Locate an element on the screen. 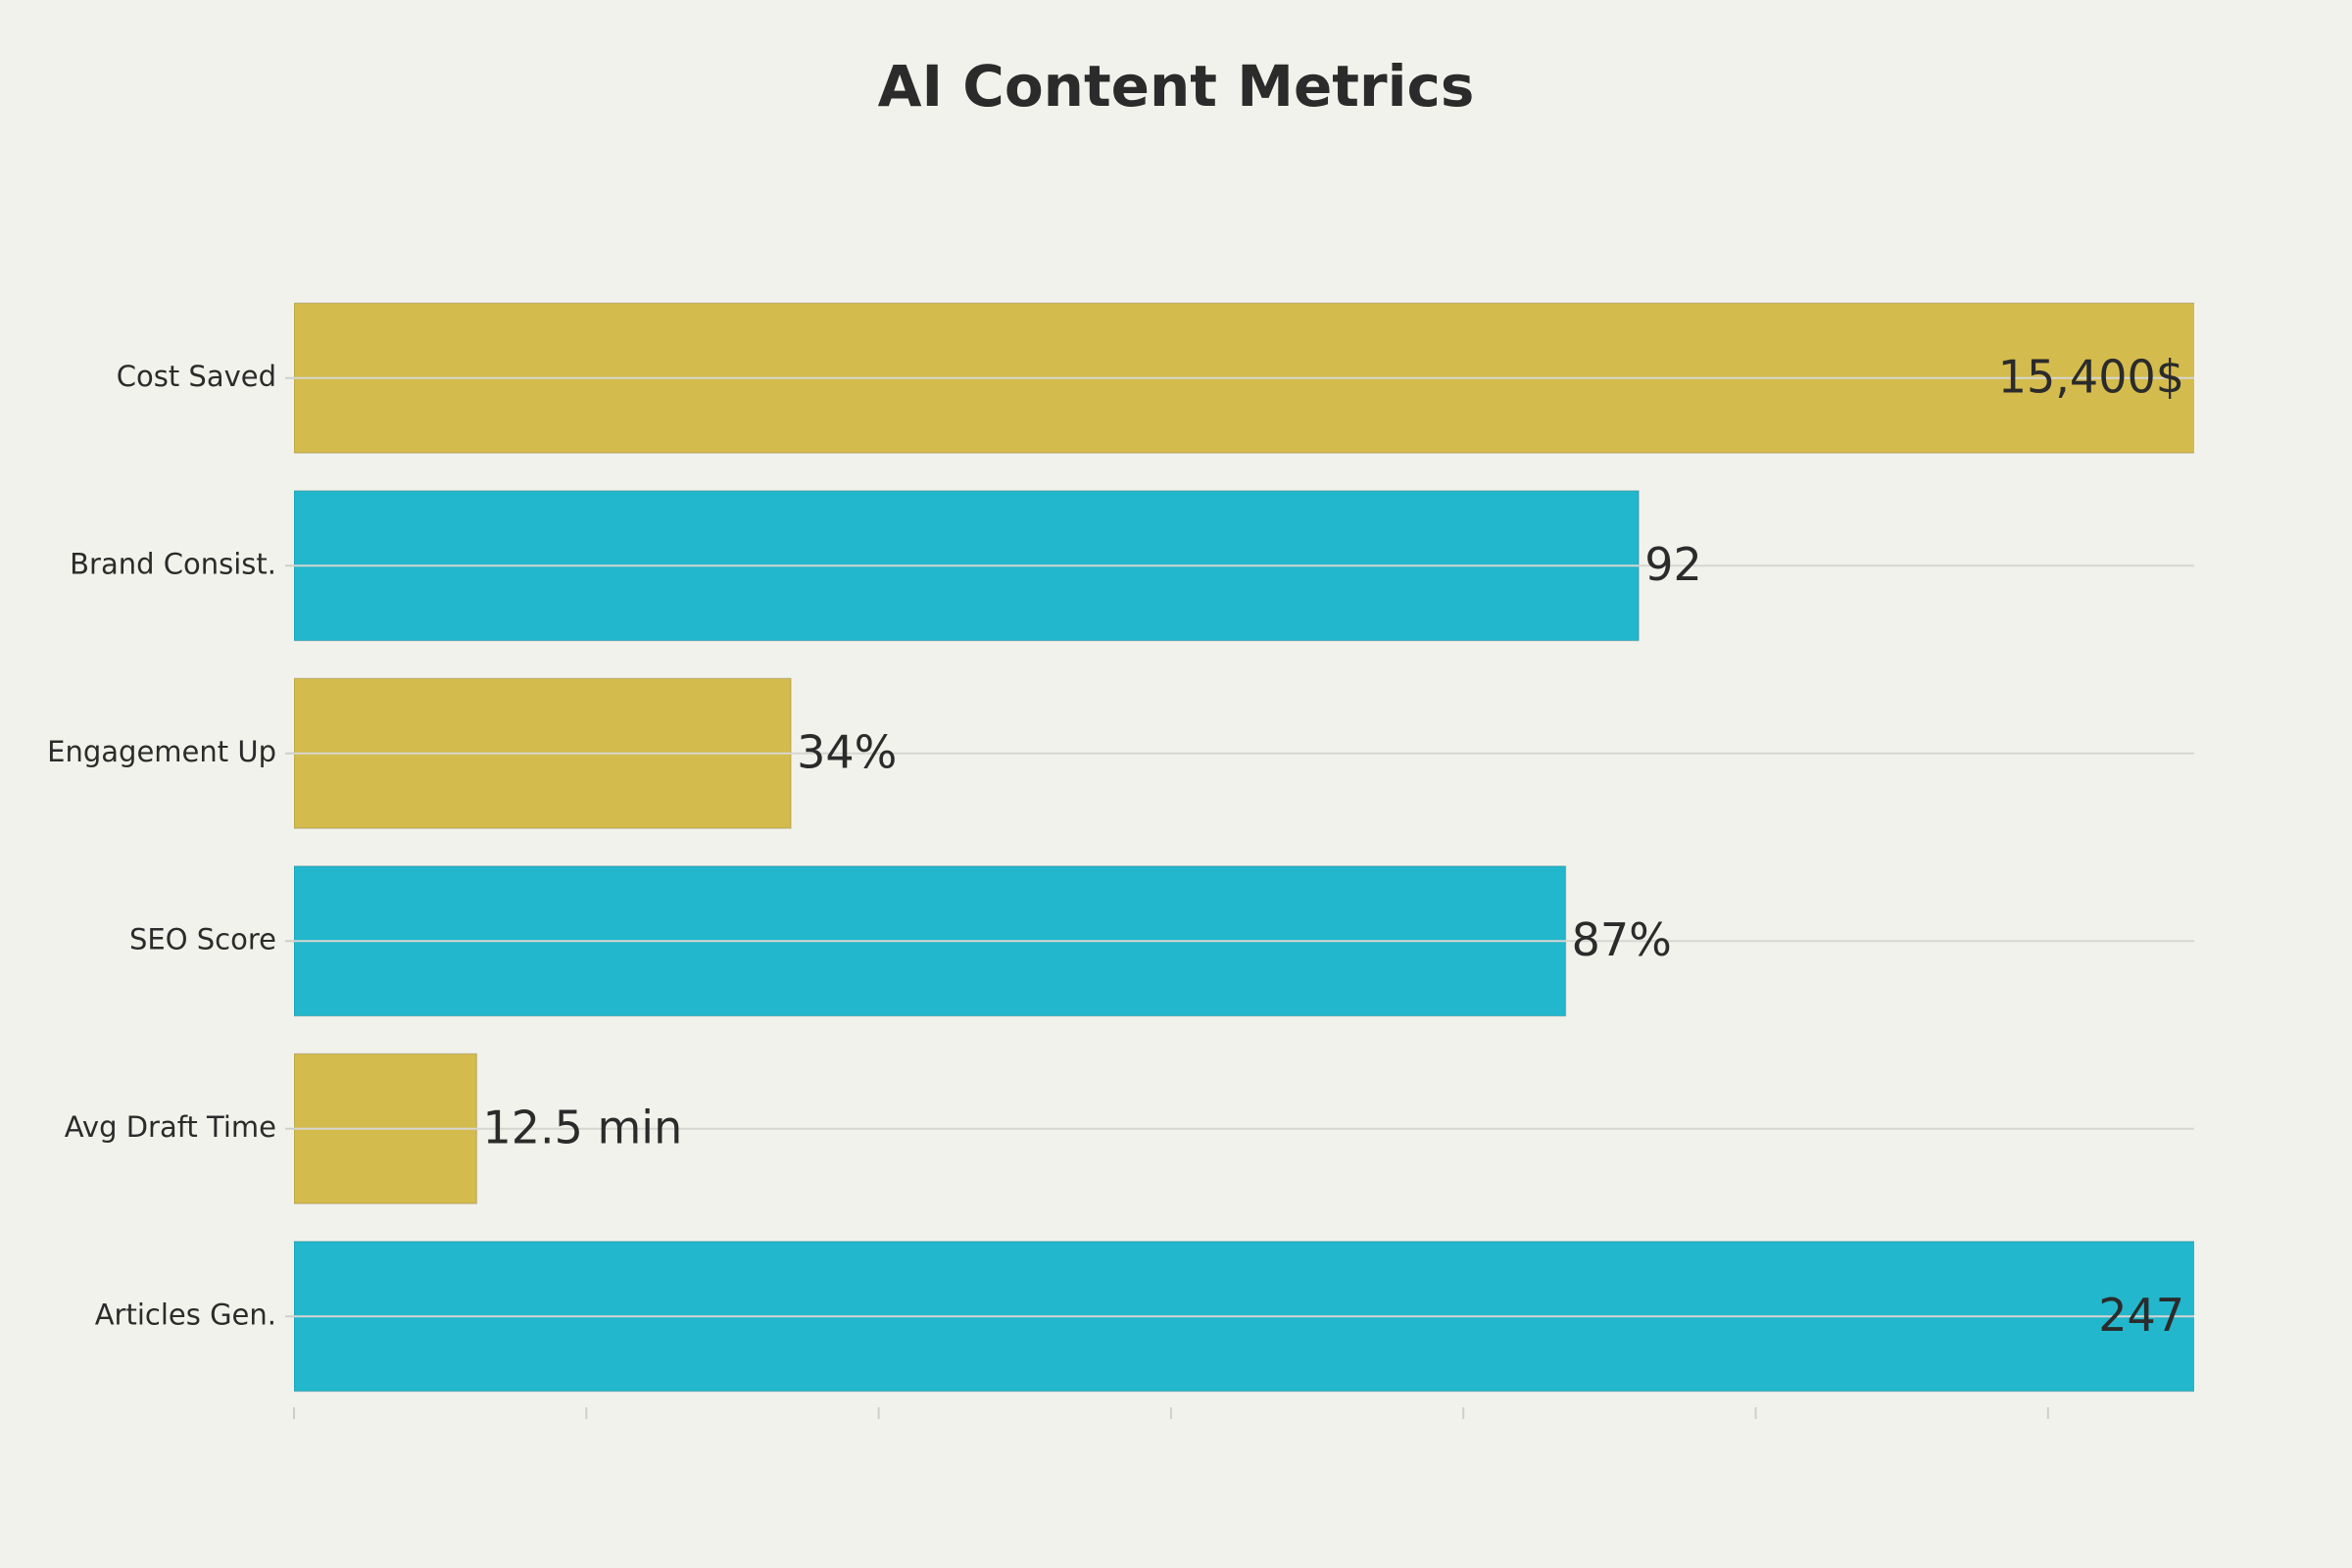  value-label: 15,400$ is located at coordinates (2091, 376).